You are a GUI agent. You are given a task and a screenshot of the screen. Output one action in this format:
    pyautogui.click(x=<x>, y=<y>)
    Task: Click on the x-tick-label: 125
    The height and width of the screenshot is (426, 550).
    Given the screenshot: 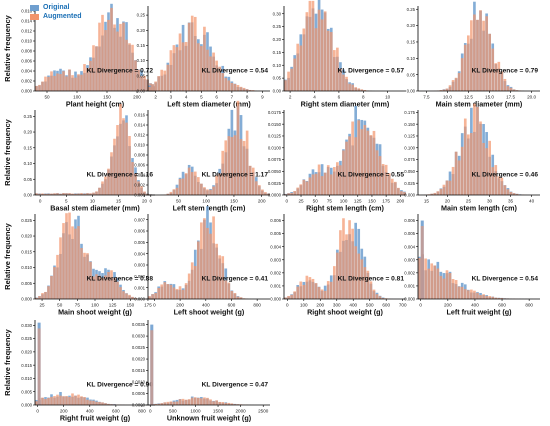 What is the action you would take?
    pyautogui.click(x=113, y=305)
    